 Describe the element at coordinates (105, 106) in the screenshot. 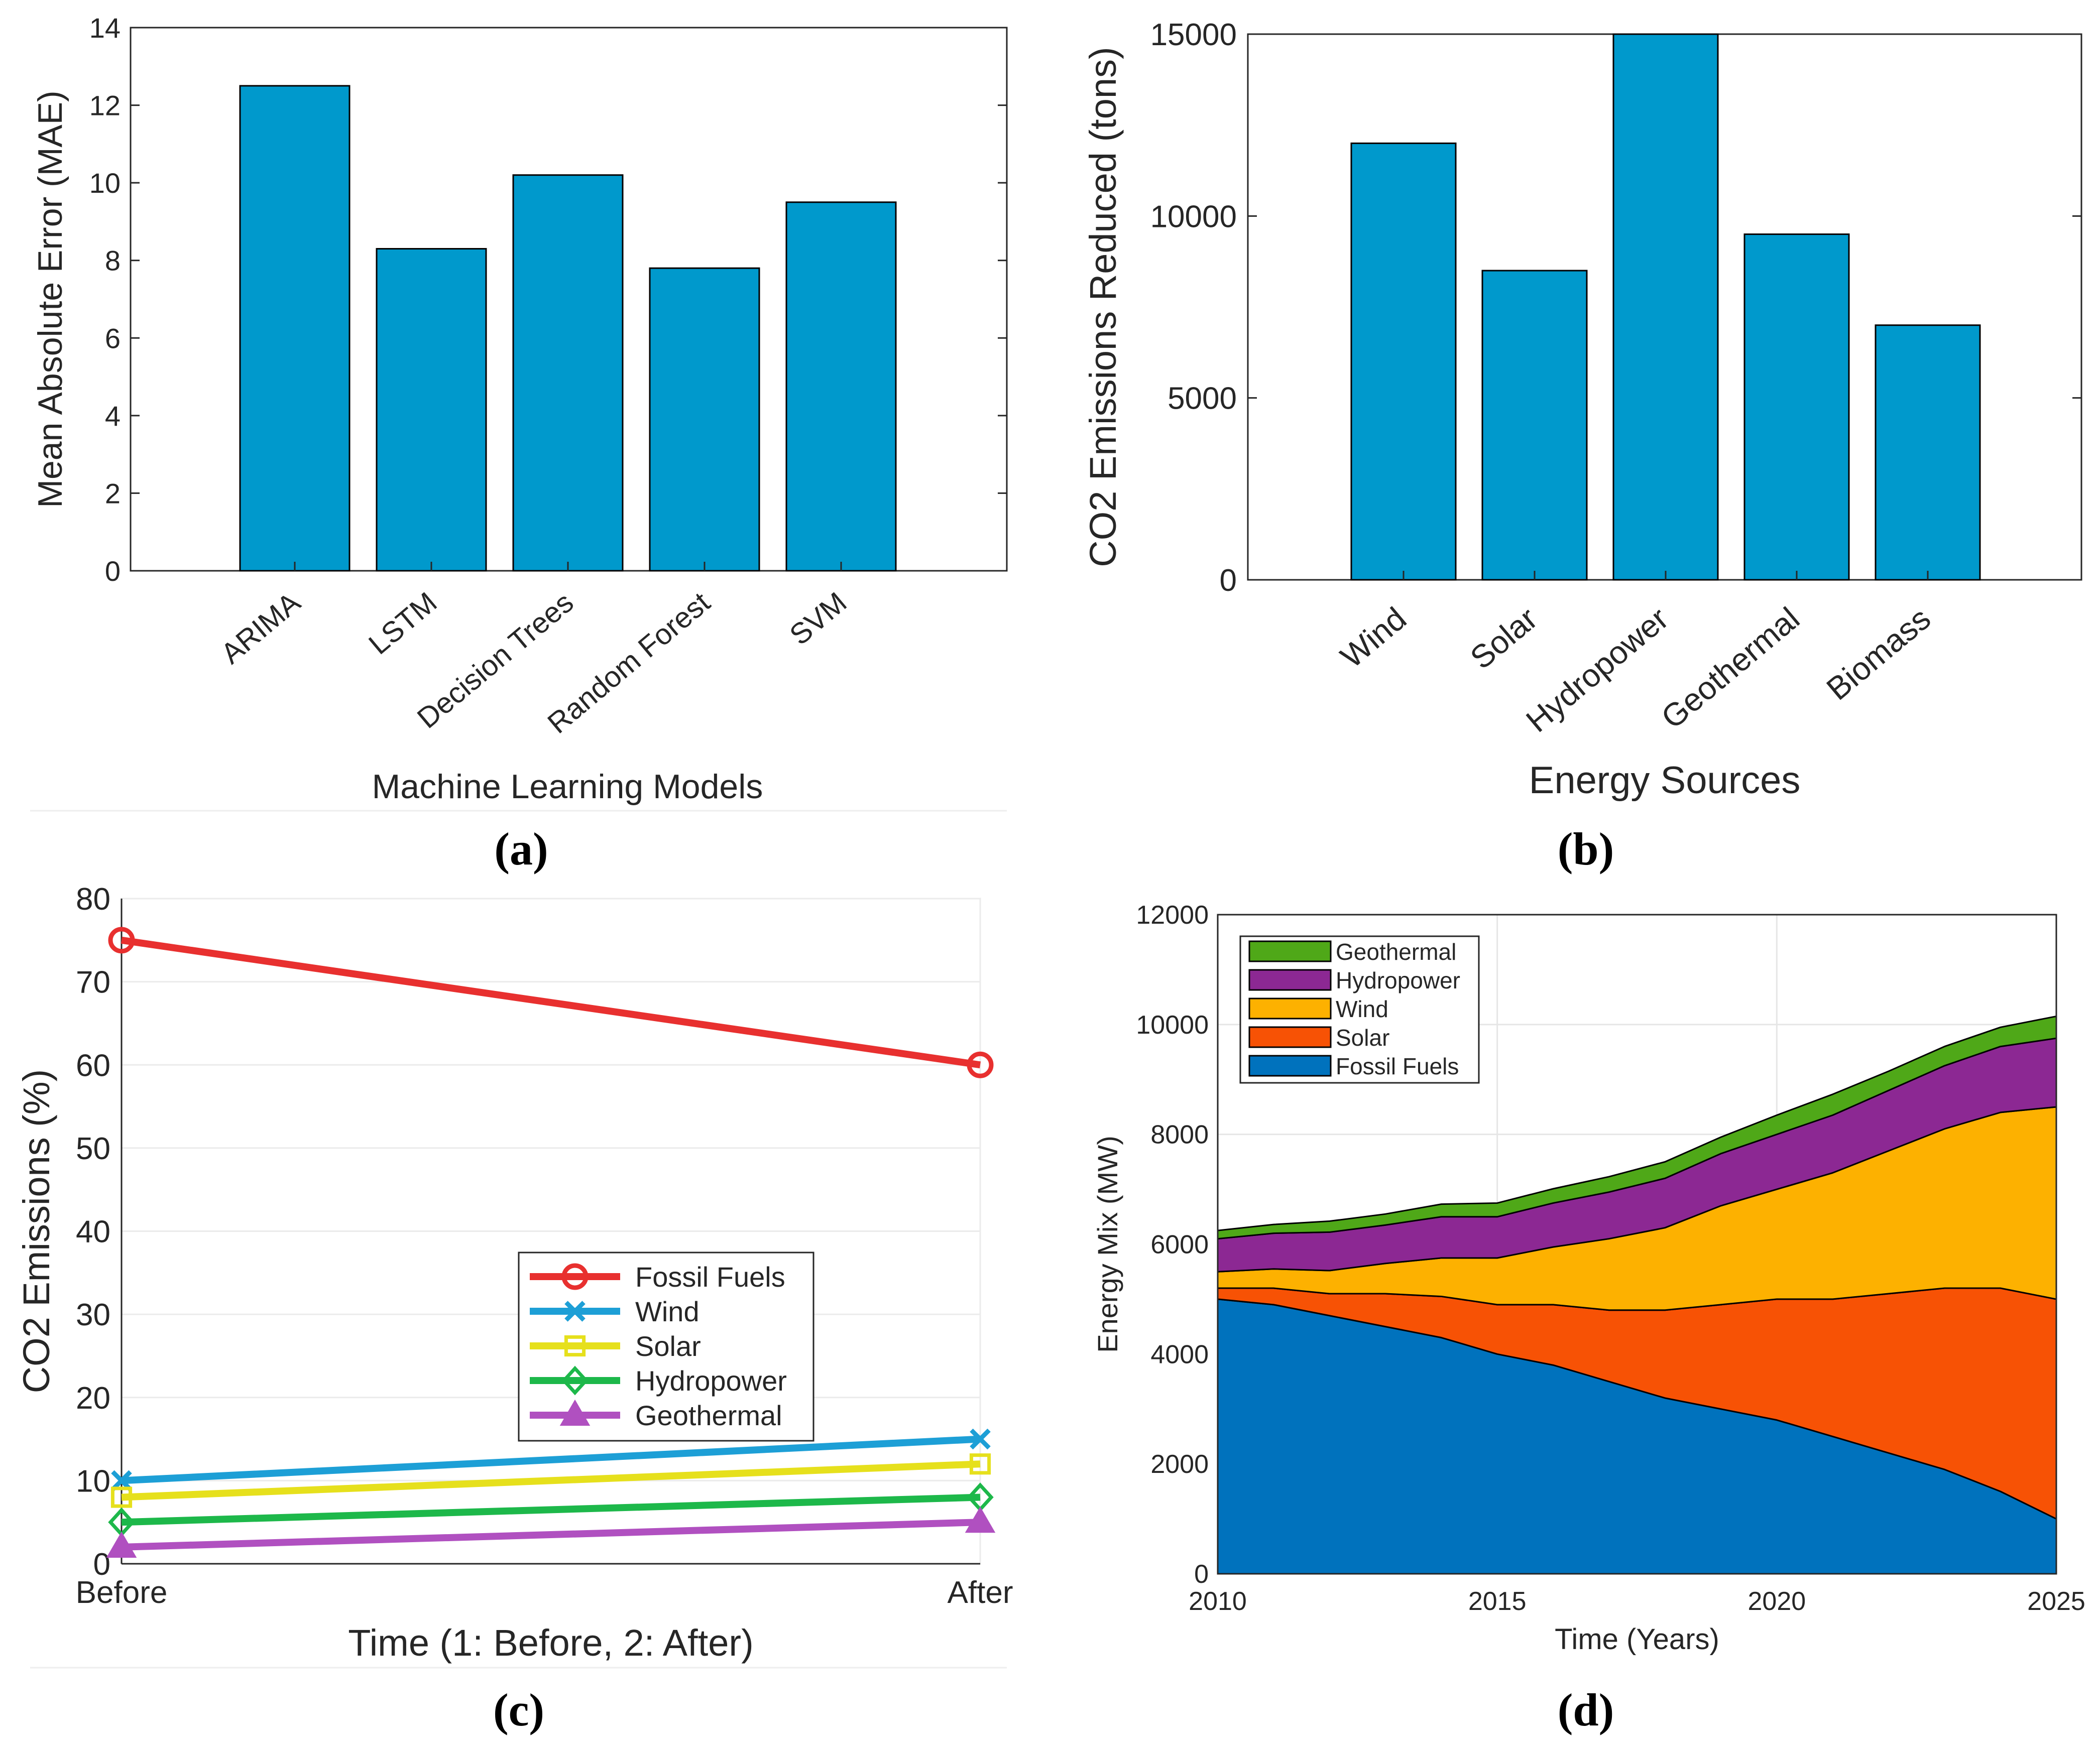

I see `y-tick-label: 12` at that location.